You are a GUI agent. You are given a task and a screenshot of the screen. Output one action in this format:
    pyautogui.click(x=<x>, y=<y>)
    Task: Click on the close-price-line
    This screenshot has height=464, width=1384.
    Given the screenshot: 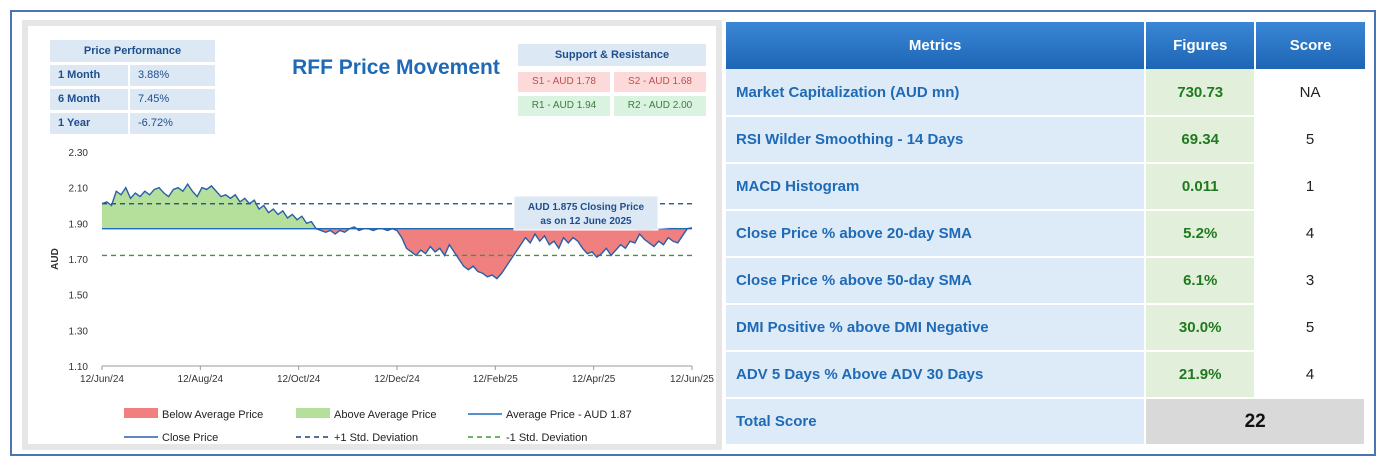 What is the action you would take?
    pyautogui.click(x=397, y=231)
    